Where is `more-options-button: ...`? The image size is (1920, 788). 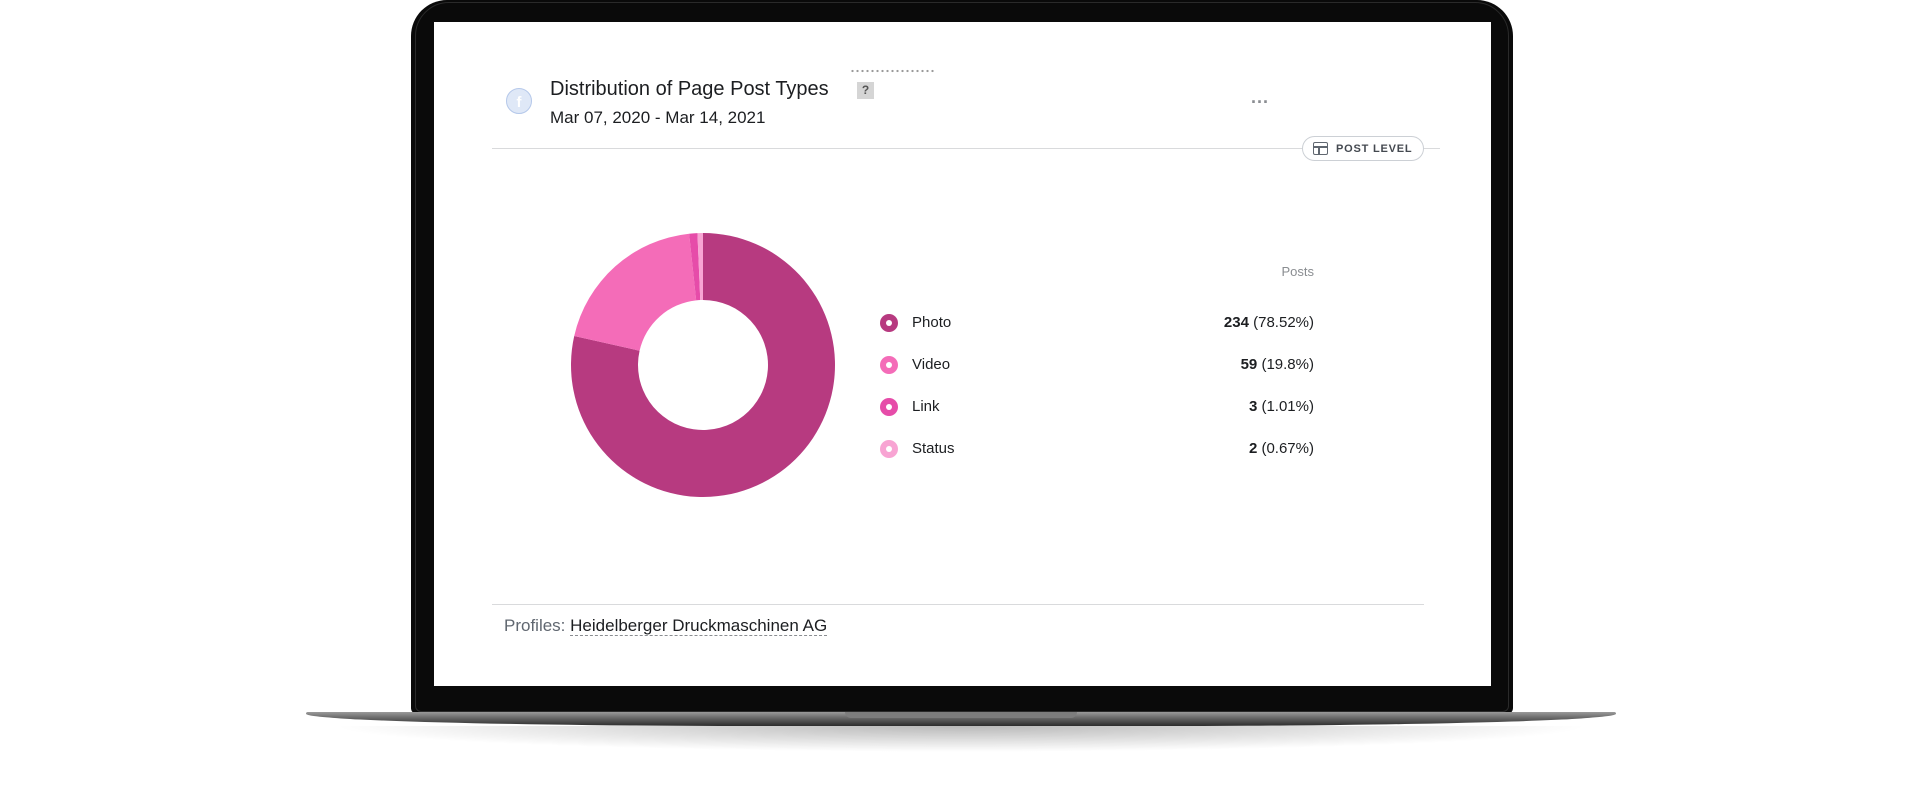 more-options-button: ... is located at coordinates (1259, 97).